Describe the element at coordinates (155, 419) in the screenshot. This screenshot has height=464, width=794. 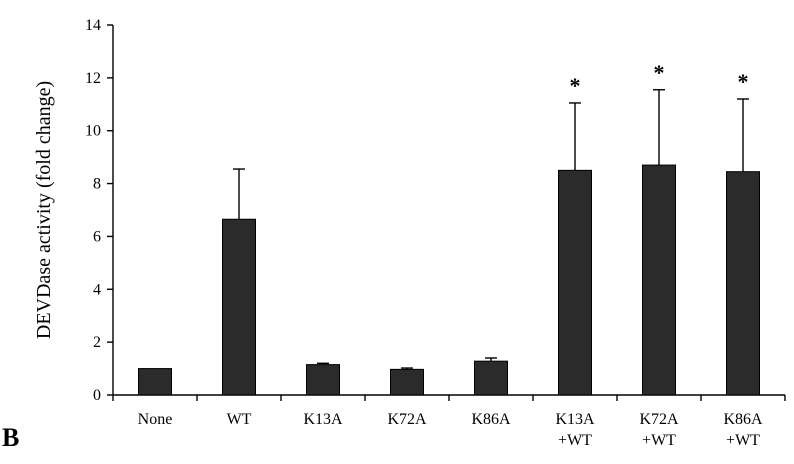
I see `x-category-label: None` at that location.